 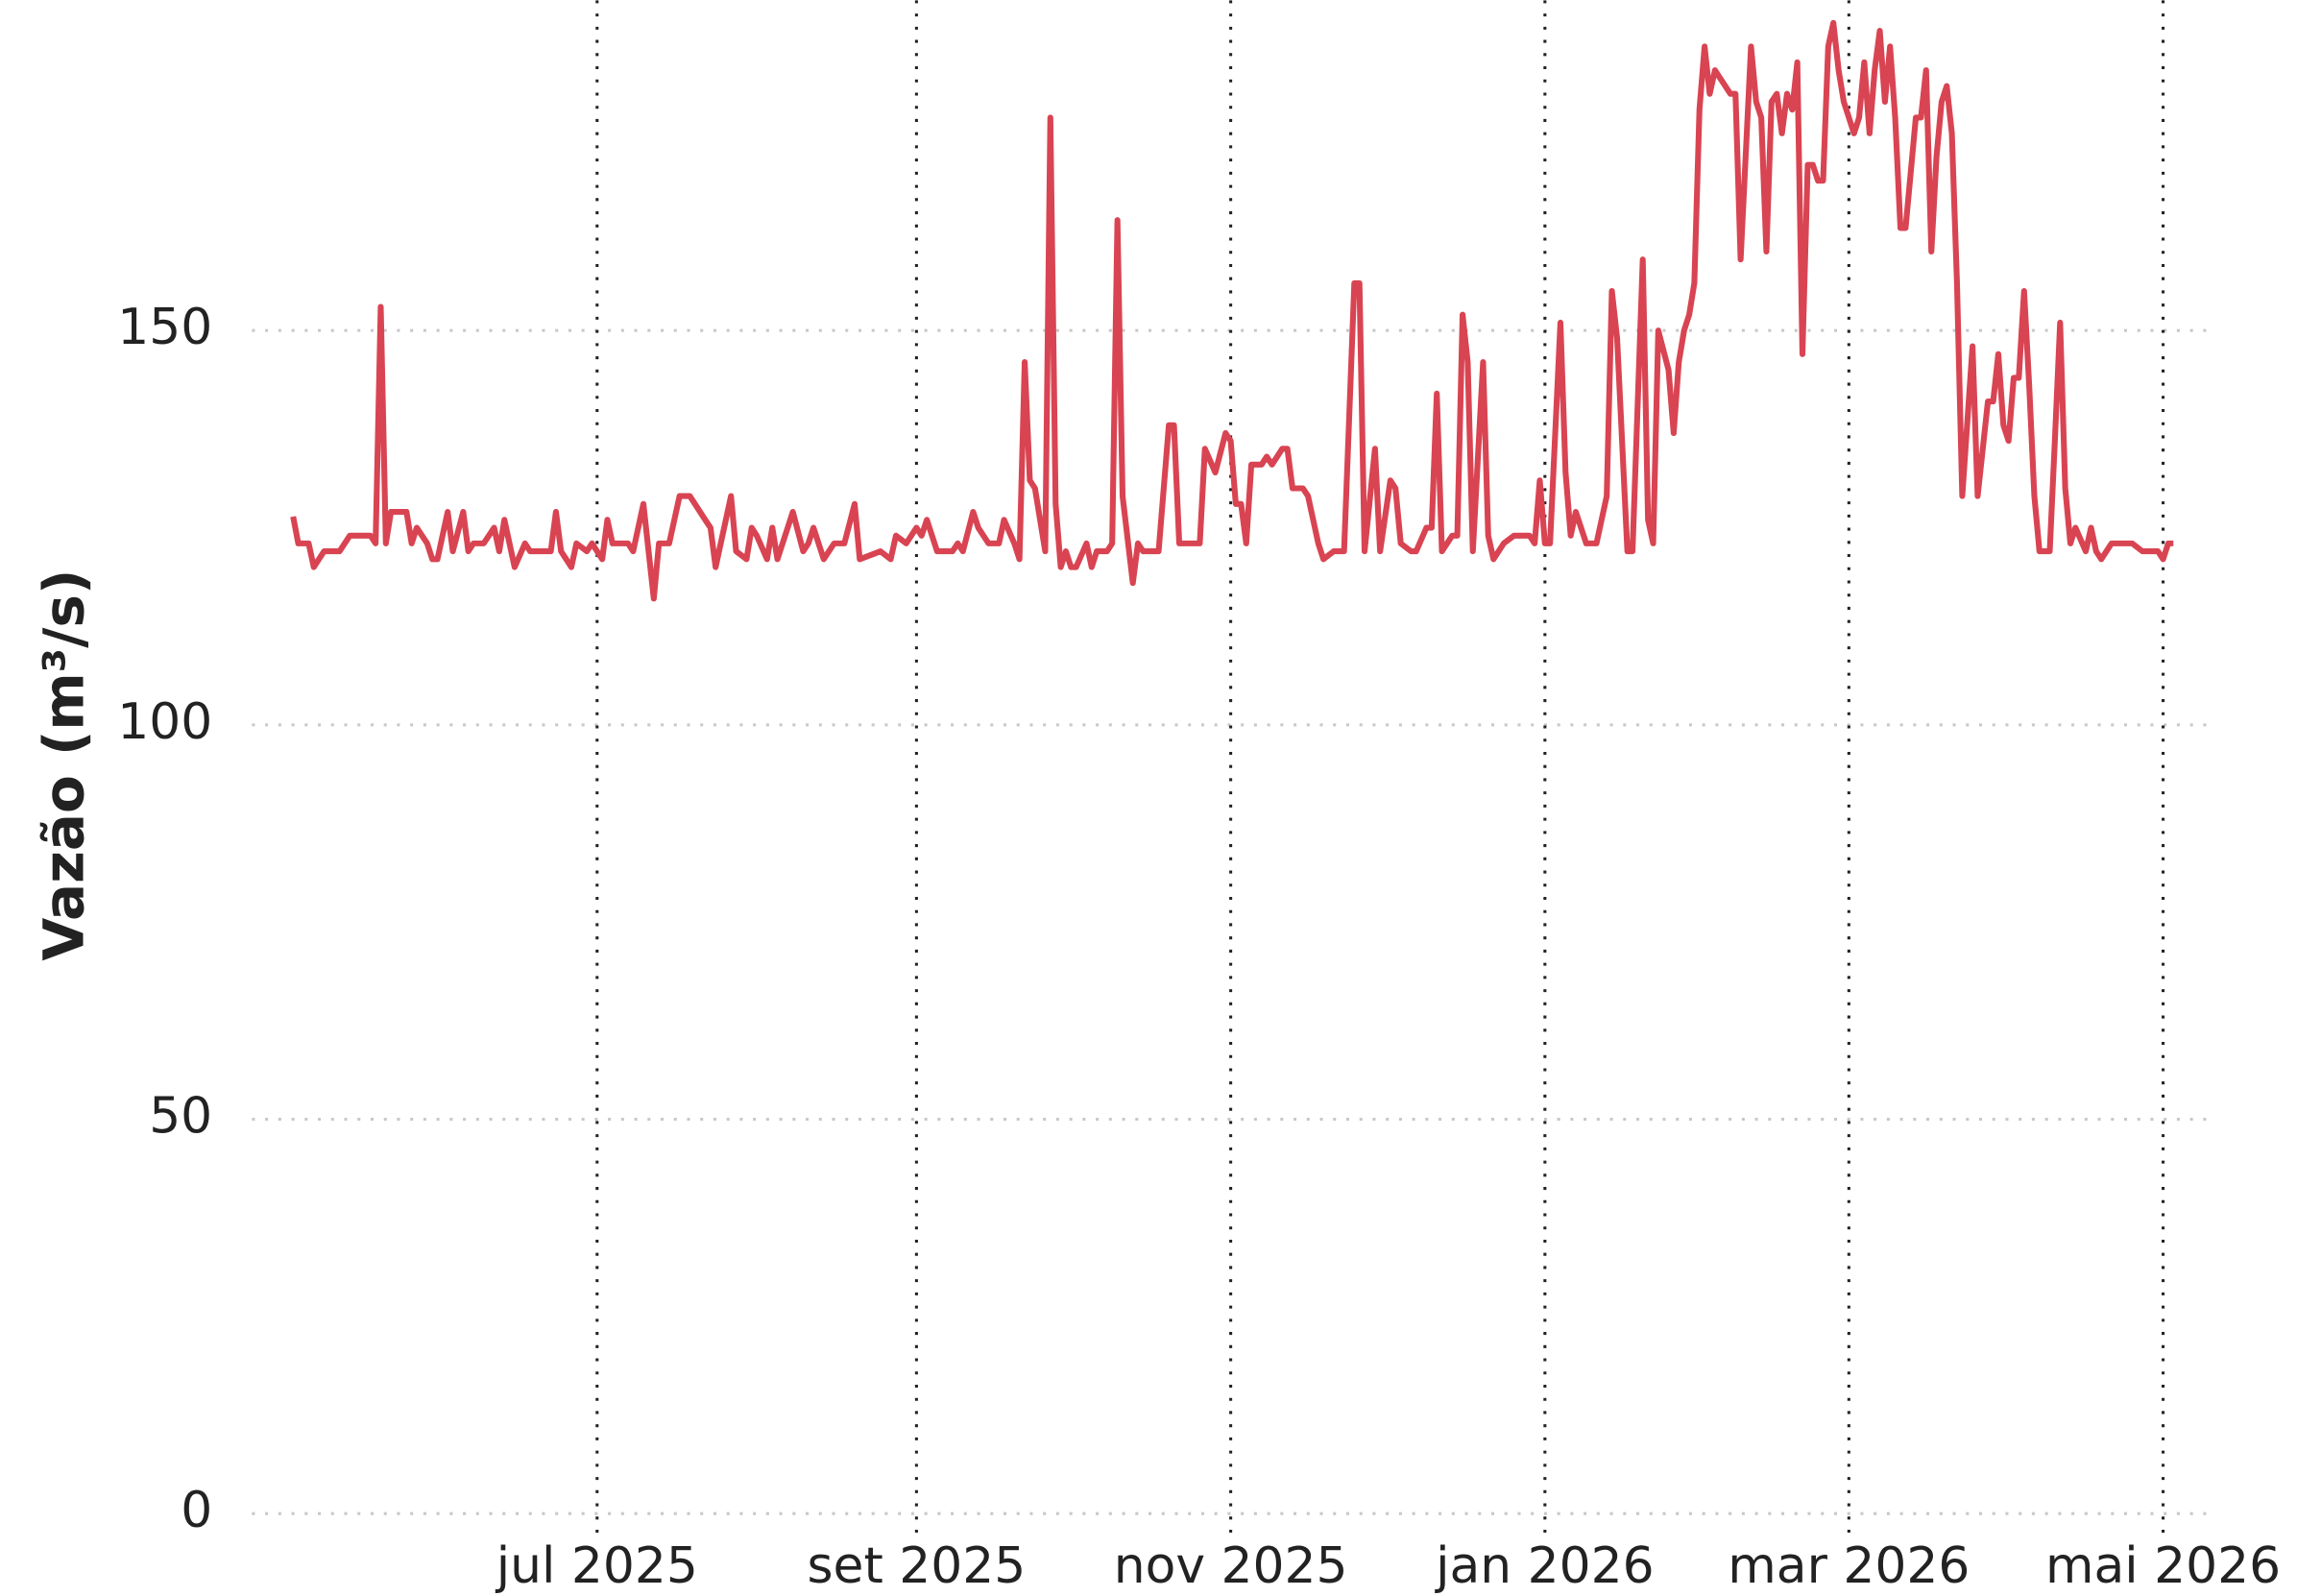 I want to click on y-tick-label: 100, so click(x=164, y=722).